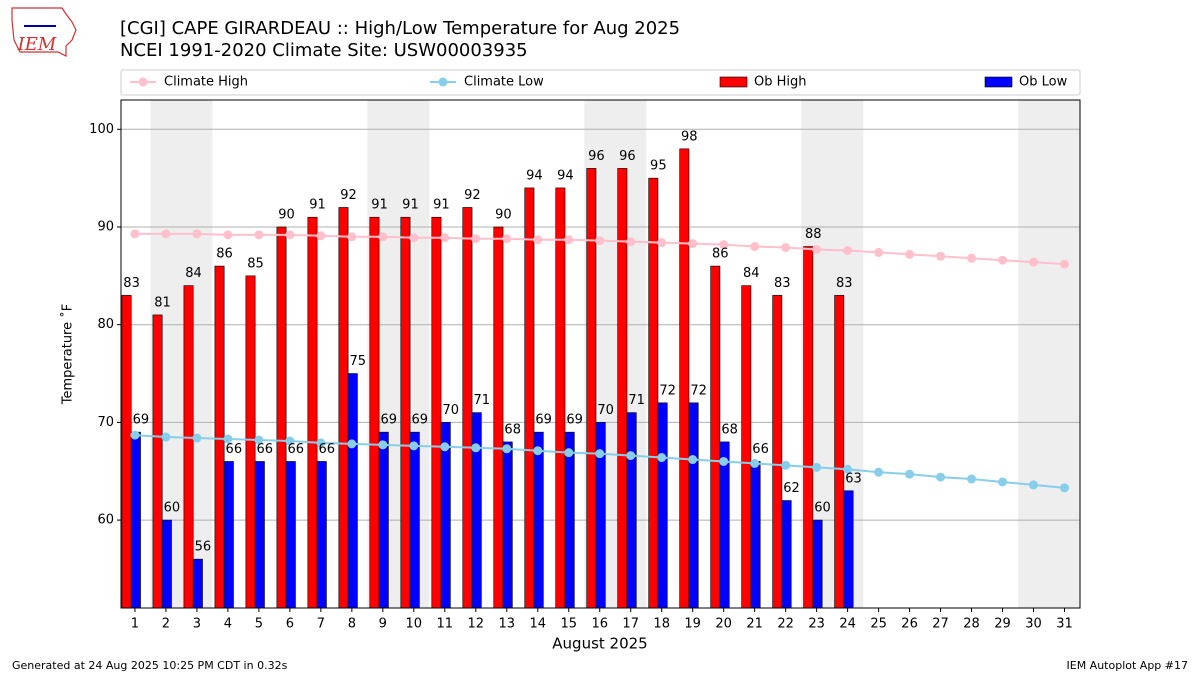 Image resolution: width=1200 pixels, height=675 pixels. What do you see at coordinates (228, 624) in the screenshot?
I see `x-tick-label: 4` at bounding box center [228, 624].